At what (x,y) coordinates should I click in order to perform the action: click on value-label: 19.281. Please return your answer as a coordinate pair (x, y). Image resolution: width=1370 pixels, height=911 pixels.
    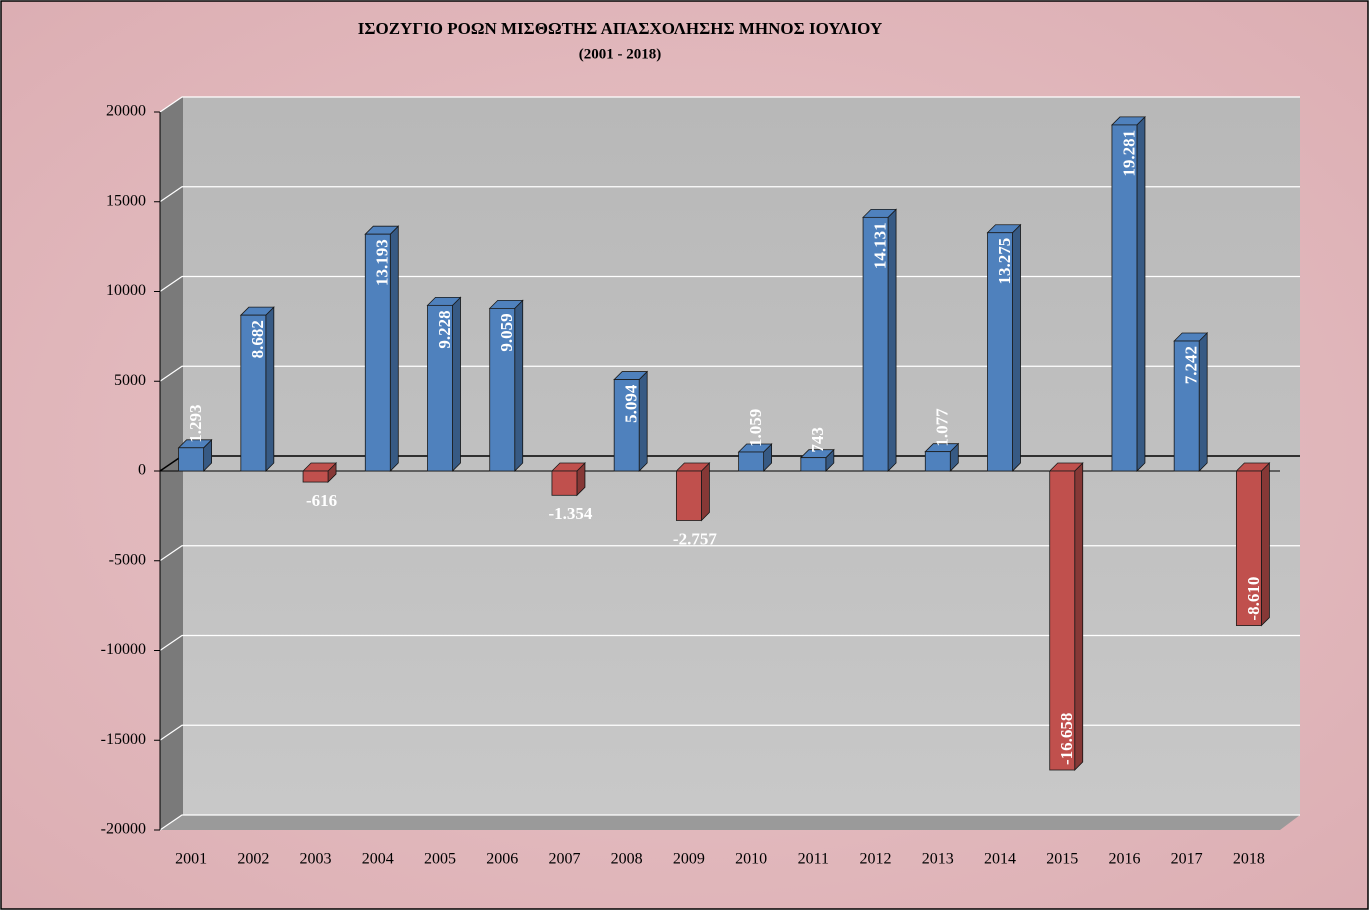
    Looking at the image, I should click on (1128, 153).